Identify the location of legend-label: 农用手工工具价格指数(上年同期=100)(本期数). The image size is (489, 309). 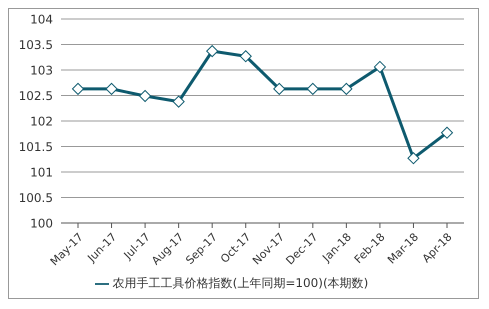
(240, 283).